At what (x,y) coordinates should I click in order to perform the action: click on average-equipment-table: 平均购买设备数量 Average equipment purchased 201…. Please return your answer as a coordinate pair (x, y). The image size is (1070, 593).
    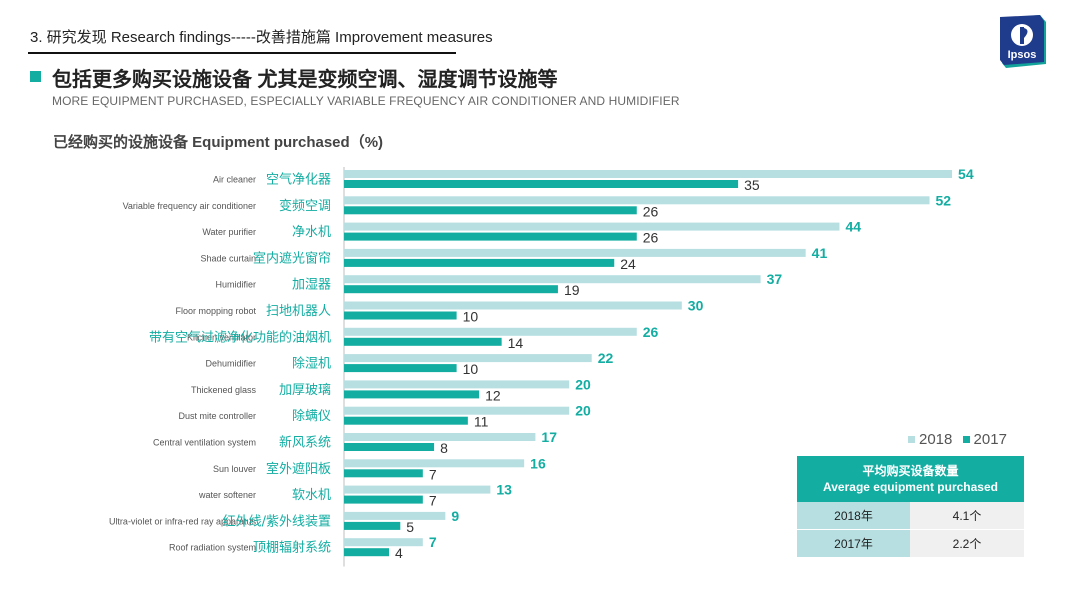
    Looking at the image, I should click on (910, 506).